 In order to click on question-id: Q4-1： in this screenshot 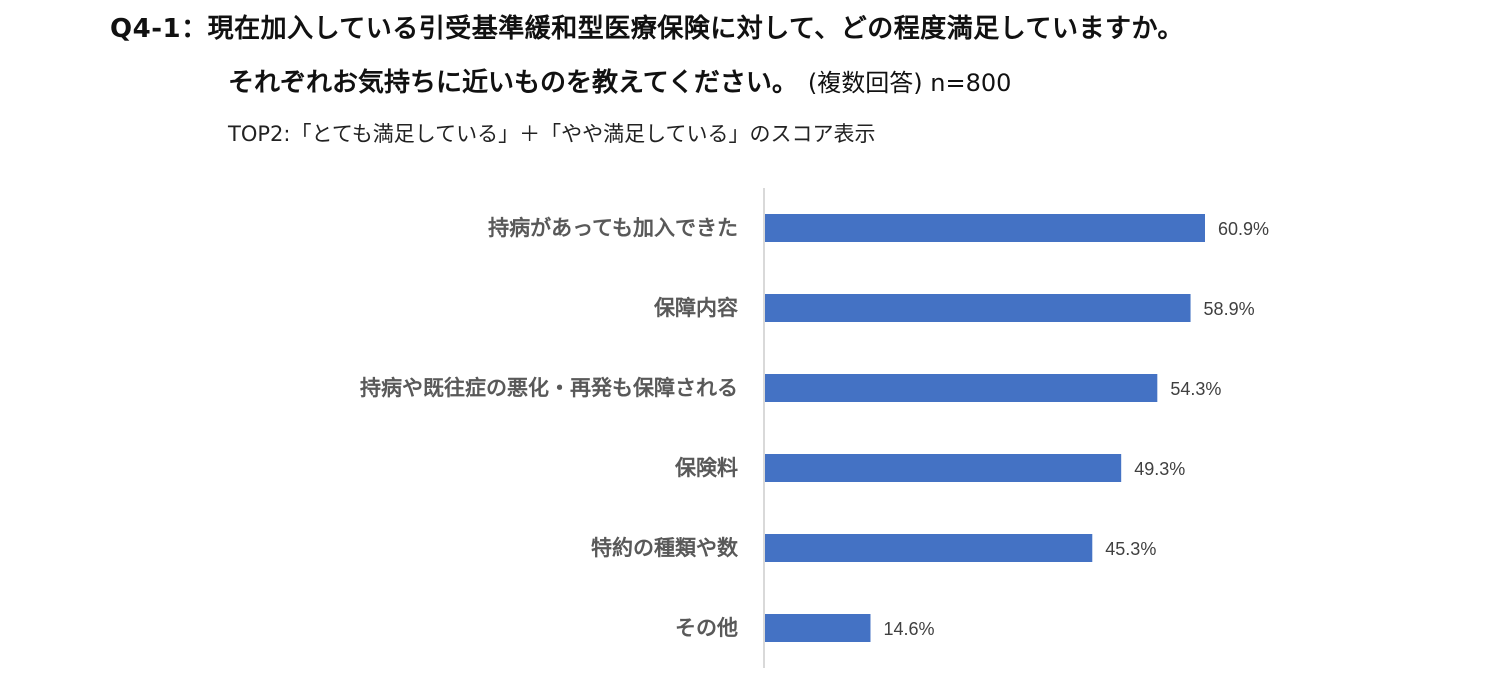, I will do `click(159, 29)`.